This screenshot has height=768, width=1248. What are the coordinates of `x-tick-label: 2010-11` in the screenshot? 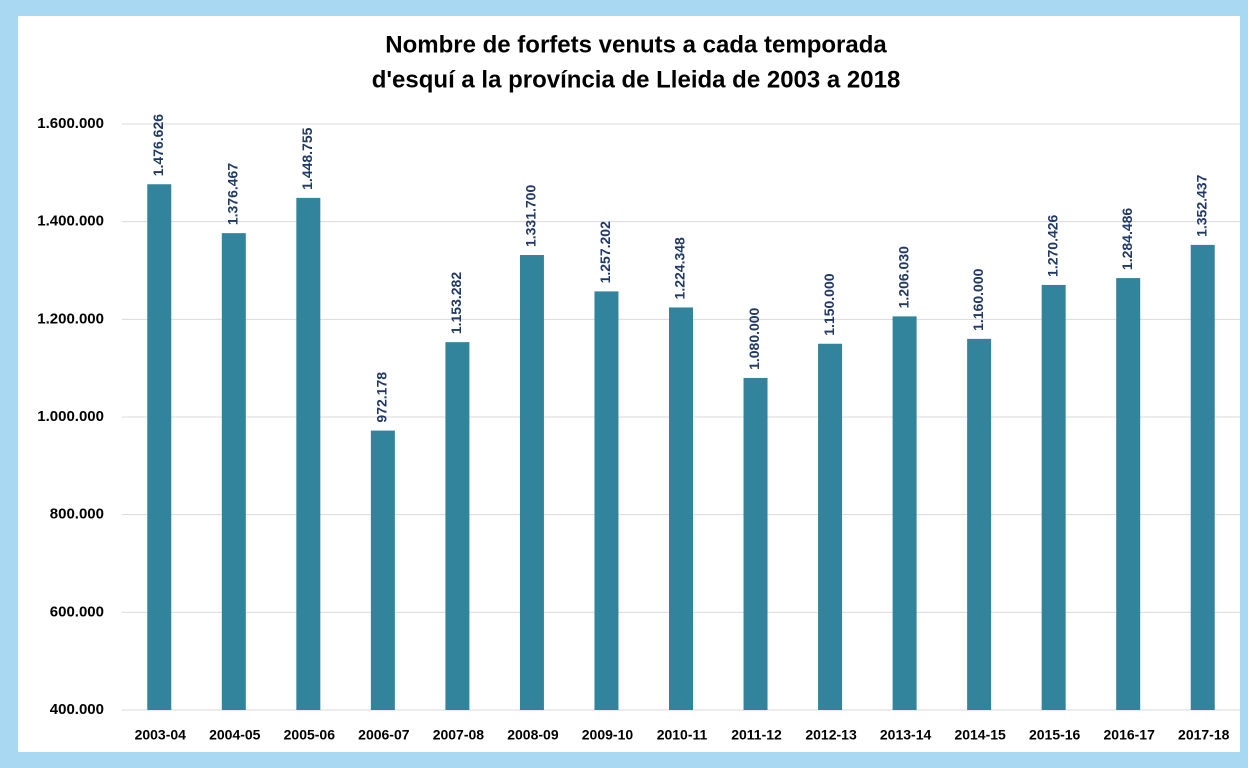 It's located at (682, 735).